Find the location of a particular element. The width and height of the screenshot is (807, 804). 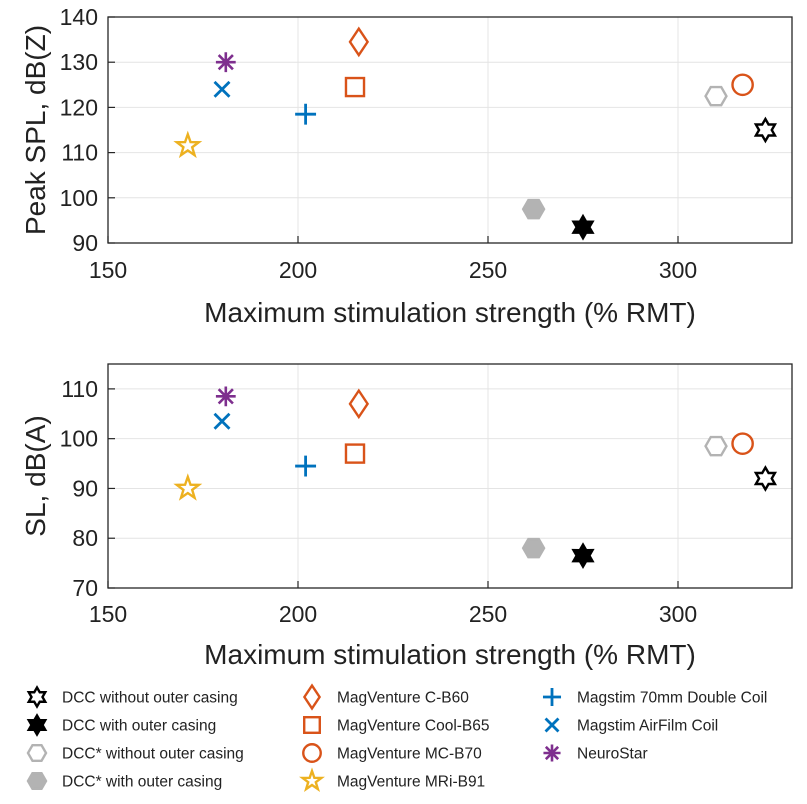

legend-marker-dcc-without-outer-casing is located at coordinates (37, 697).